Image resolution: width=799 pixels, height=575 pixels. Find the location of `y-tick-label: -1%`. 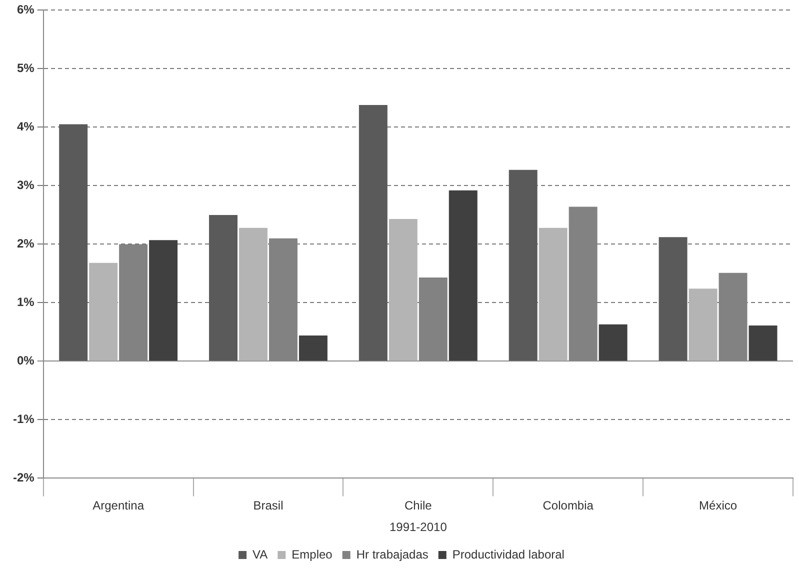

y-tick-label: -1% is located at coordinates (23, 419).